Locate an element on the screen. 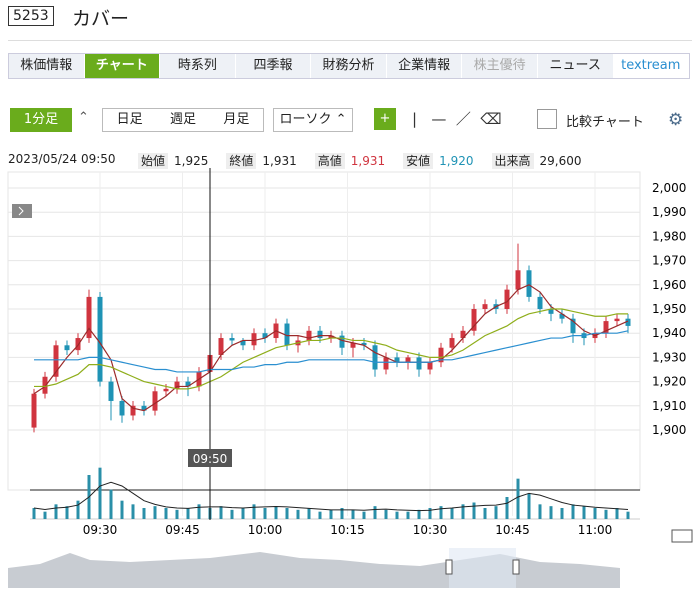 This screenshot has width=699, height=594. tab: textream is located at coordinates (651, 66).